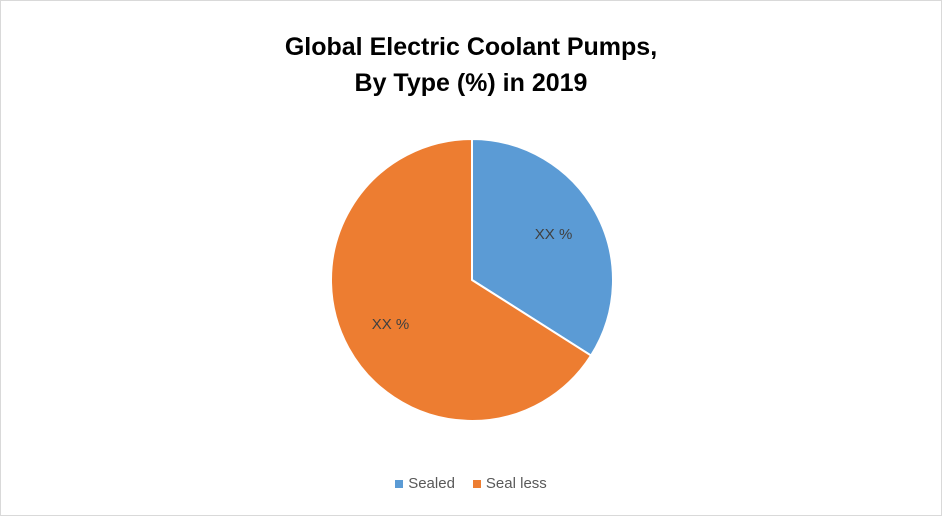 This screenshot has height=516, width=942. I want to click on legend: Sealed Seal less, so click(471, 483).